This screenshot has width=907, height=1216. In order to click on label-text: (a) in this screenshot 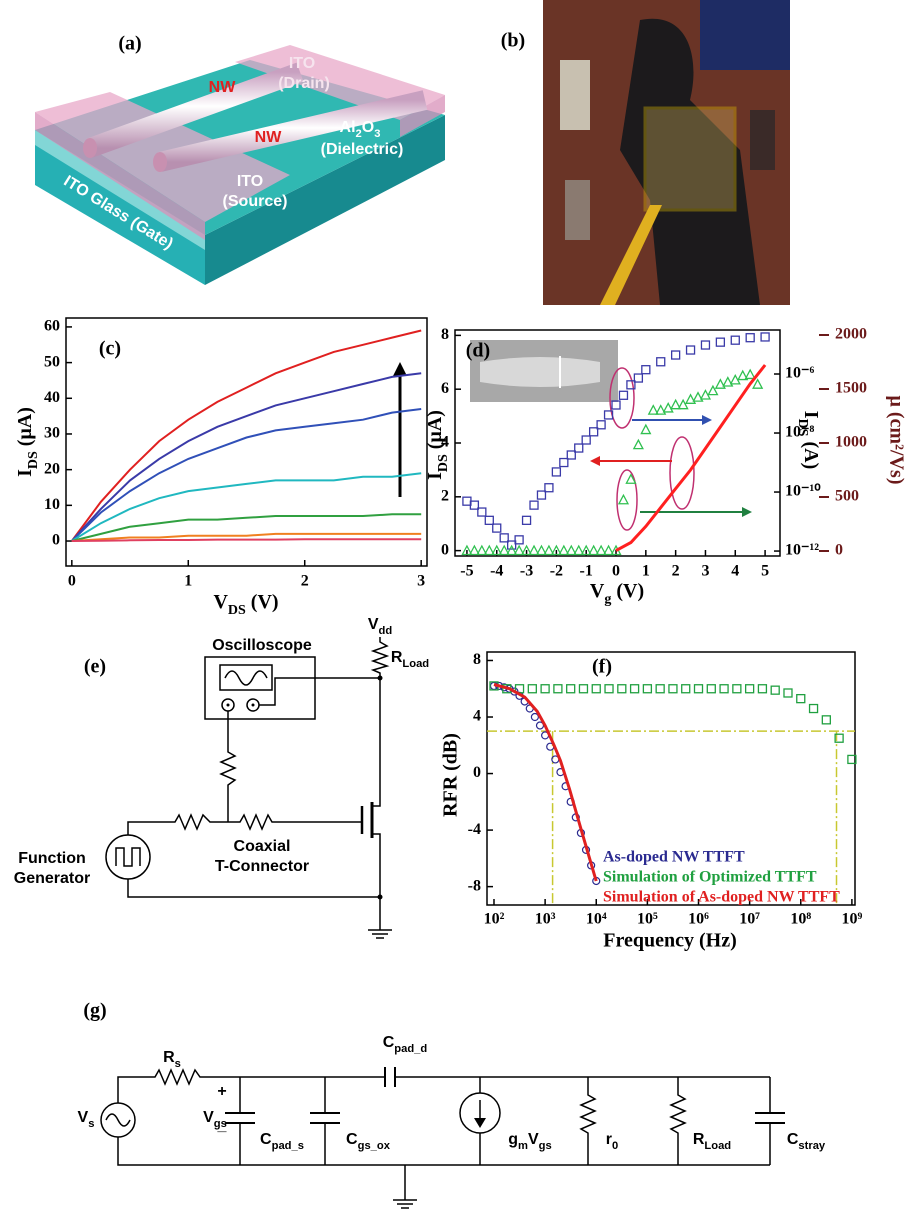, I will do `click(129, 44)`.